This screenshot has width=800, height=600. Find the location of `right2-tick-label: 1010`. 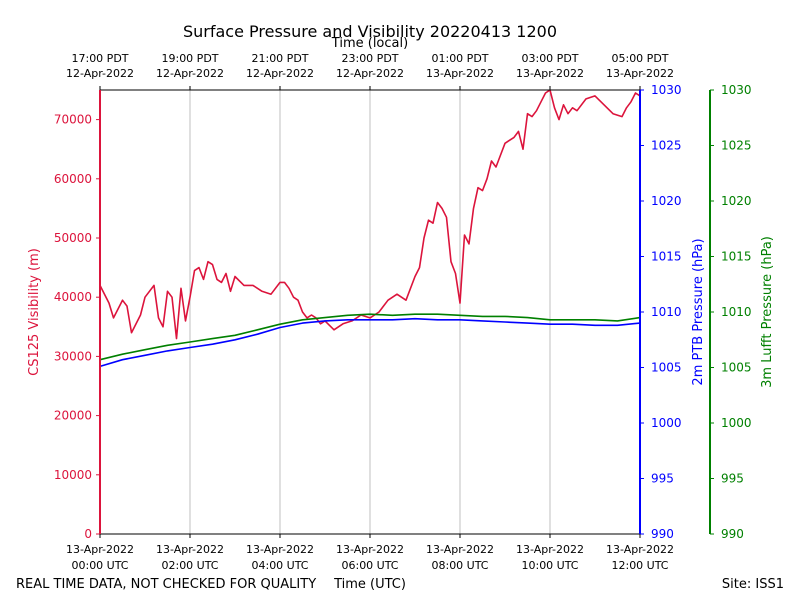

right2-tick-label: 1010 is located at coordinates (736, 312).